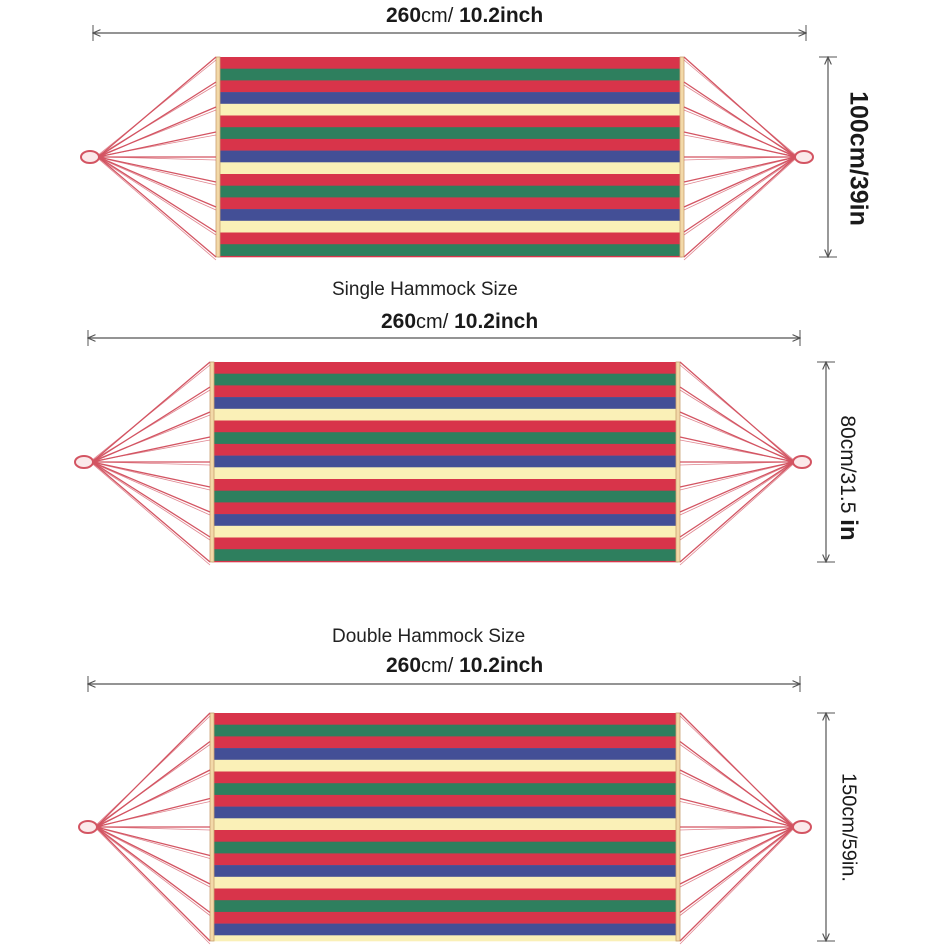 This screenshot has height=948, width=948. Describe the element at coordinates (429, 636) in the screenshot. I see `caption-double-hammock: Double Hammock Size` at that location.